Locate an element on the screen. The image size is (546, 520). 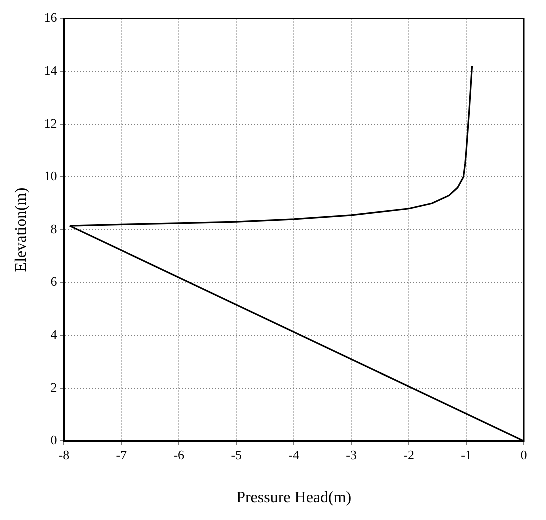
y-tick-label: 6 is located at coordinates (54, 282).